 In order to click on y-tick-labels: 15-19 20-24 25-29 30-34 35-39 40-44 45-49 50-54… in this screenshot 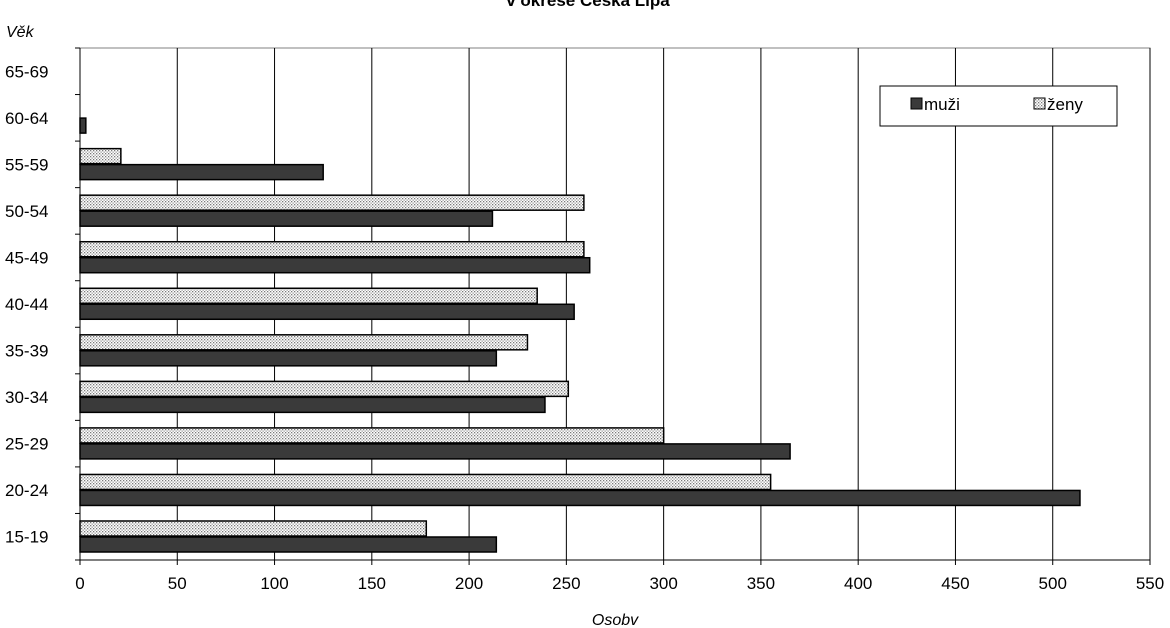, I will do `click(26, 304)`.